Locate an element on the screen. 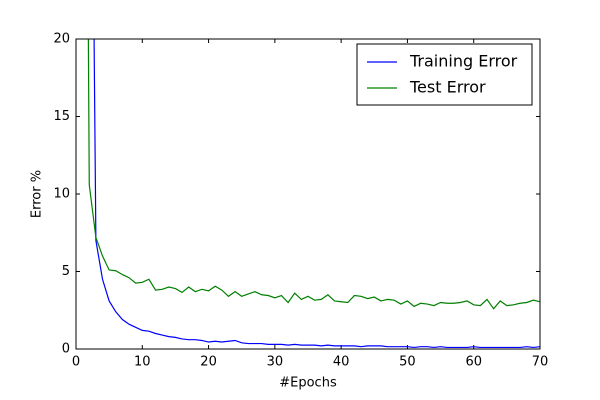 This screenshot has width=600, height=400. x-tick-label: 70 is located at coordinates (540, 362).